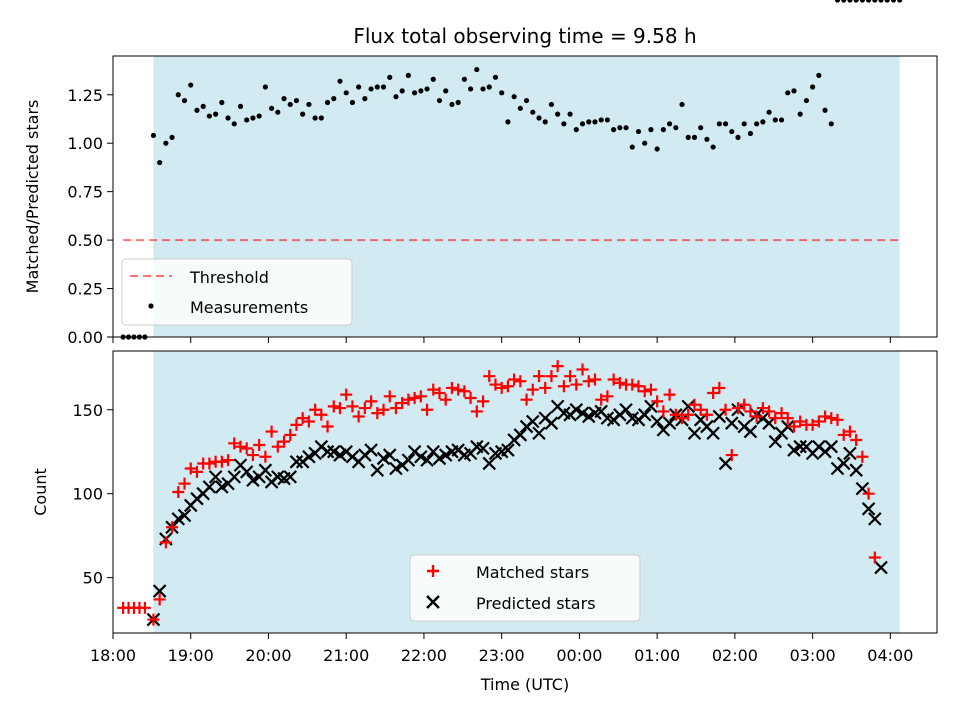 The width and height of the screenshot is (960, 720). What do you see at coordinates (85, 143) in the screenshot?
I see `y-tick-label: 1.00` at bounding box center [85, 143].